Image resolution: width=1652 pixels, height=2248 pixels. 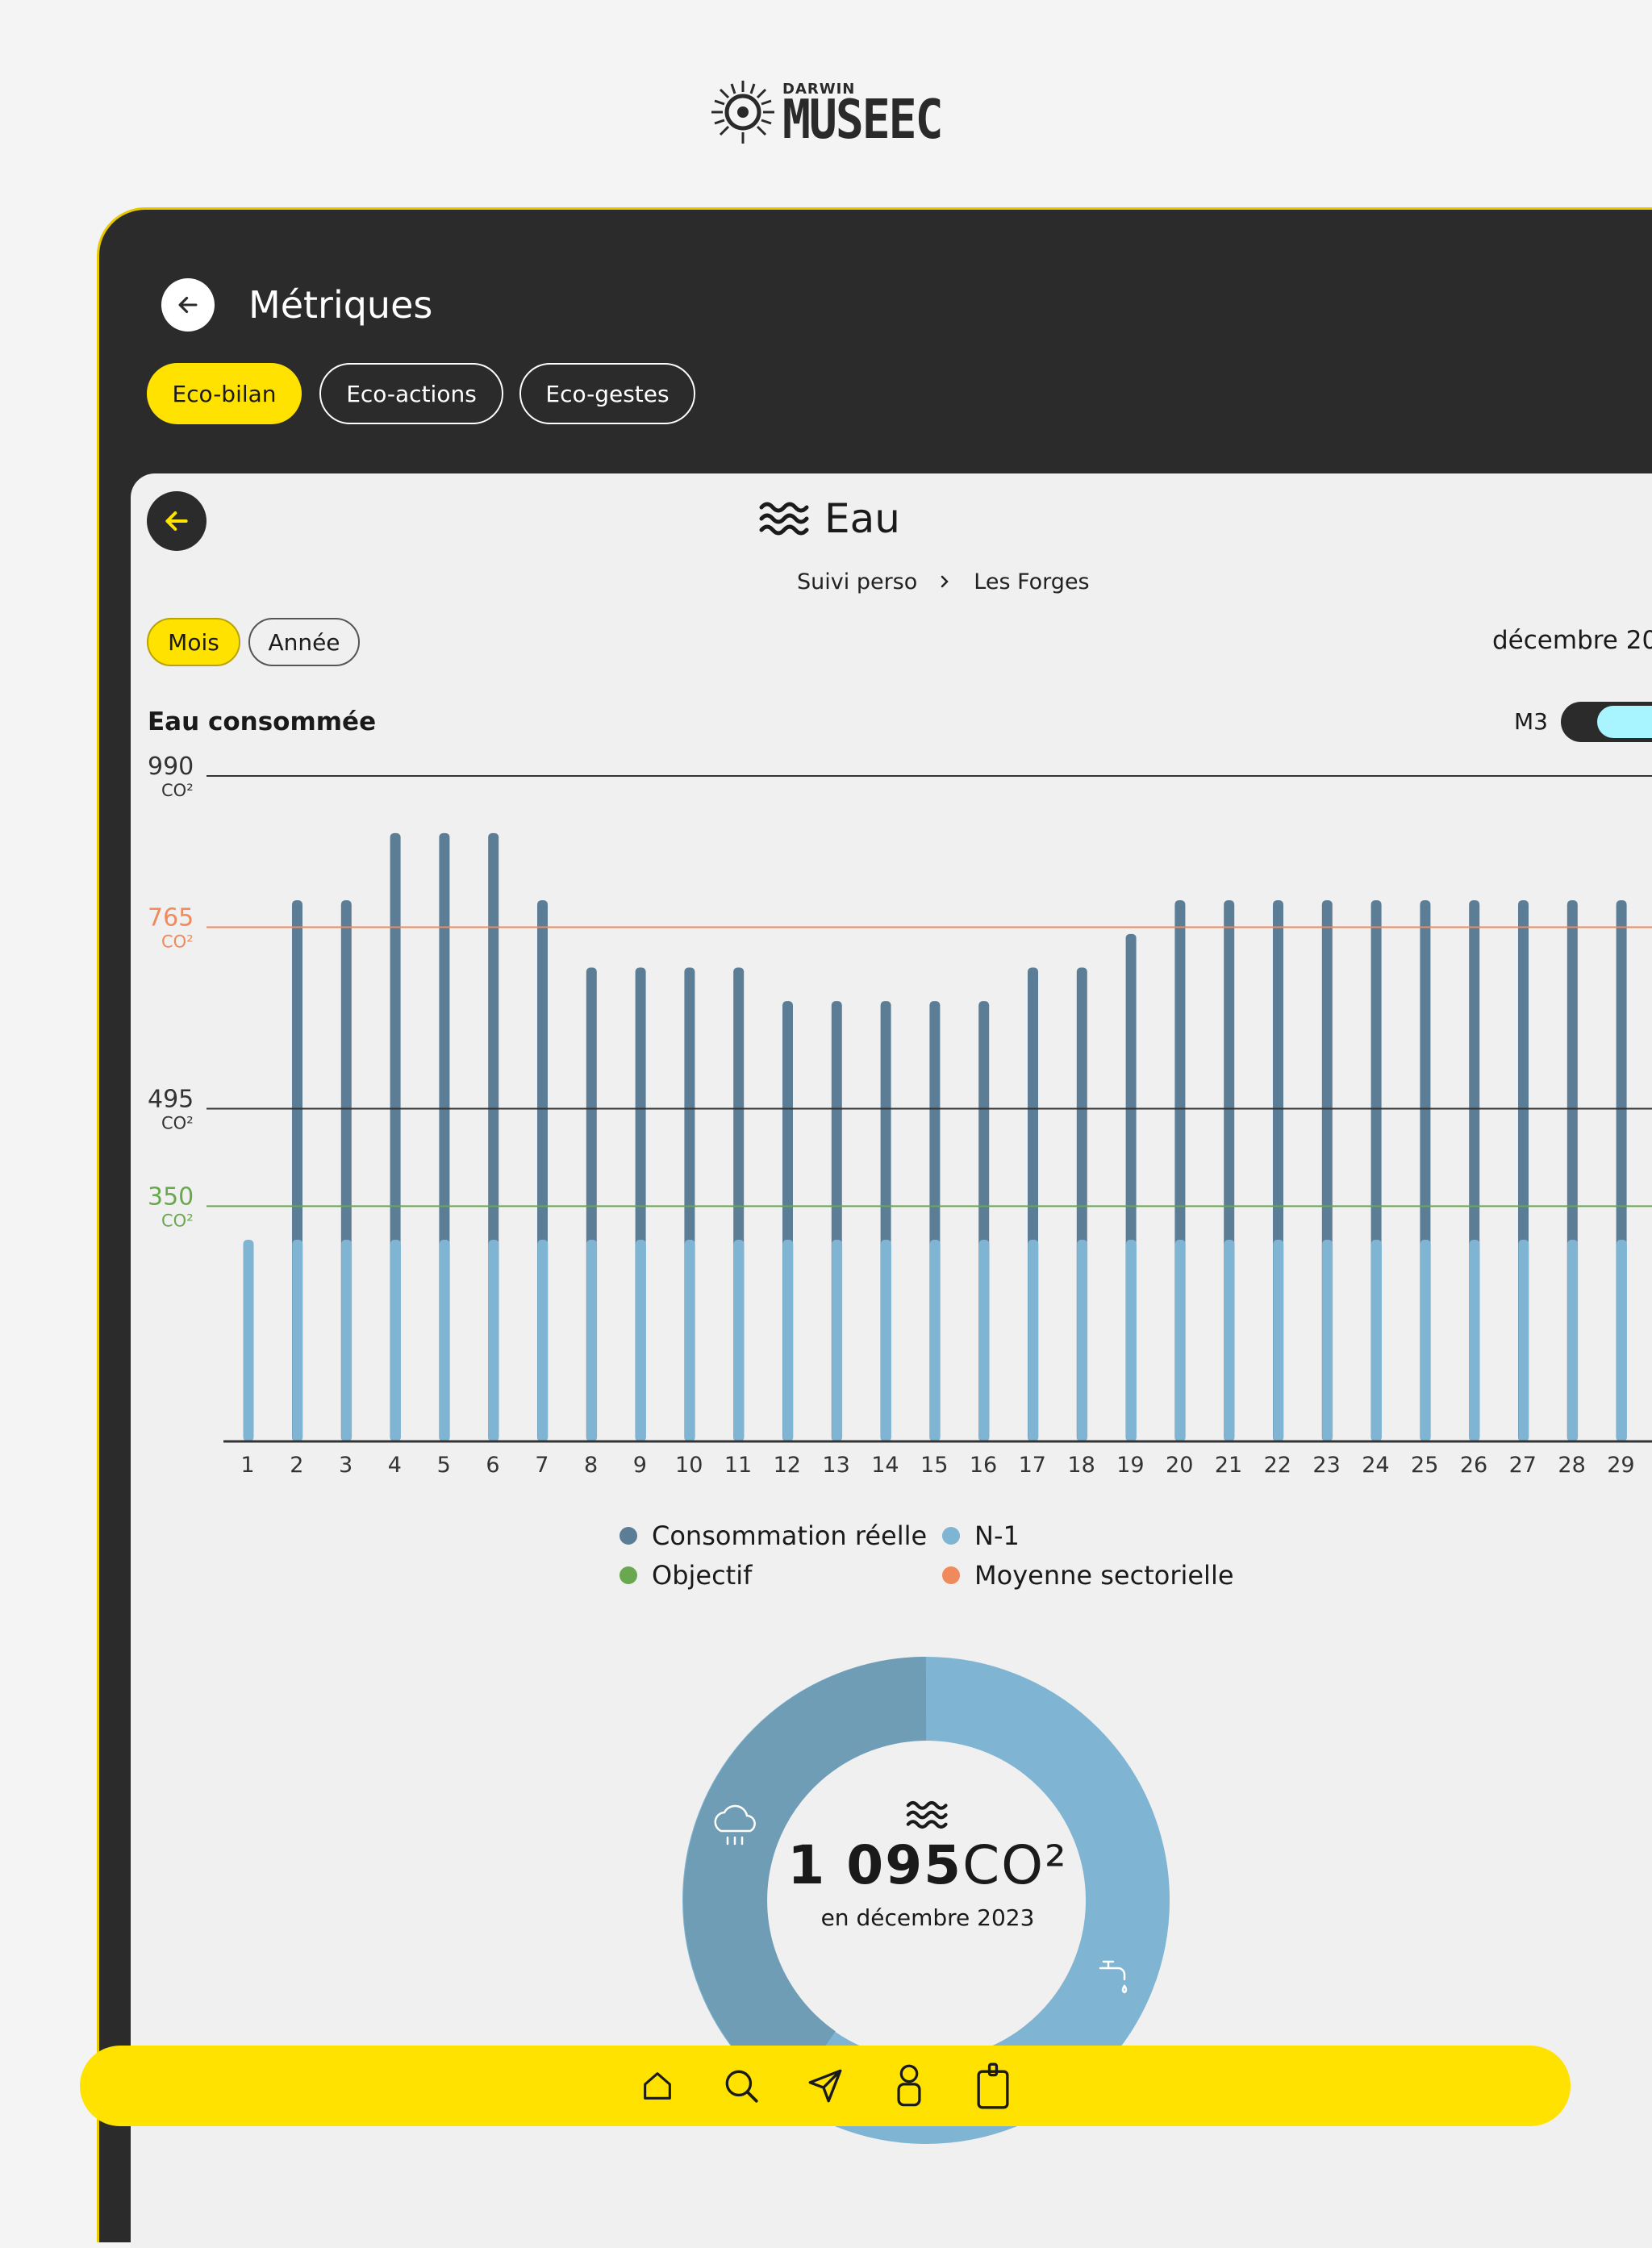 I want to click on x-tick-label: 1, so click(x=247, y=1465).